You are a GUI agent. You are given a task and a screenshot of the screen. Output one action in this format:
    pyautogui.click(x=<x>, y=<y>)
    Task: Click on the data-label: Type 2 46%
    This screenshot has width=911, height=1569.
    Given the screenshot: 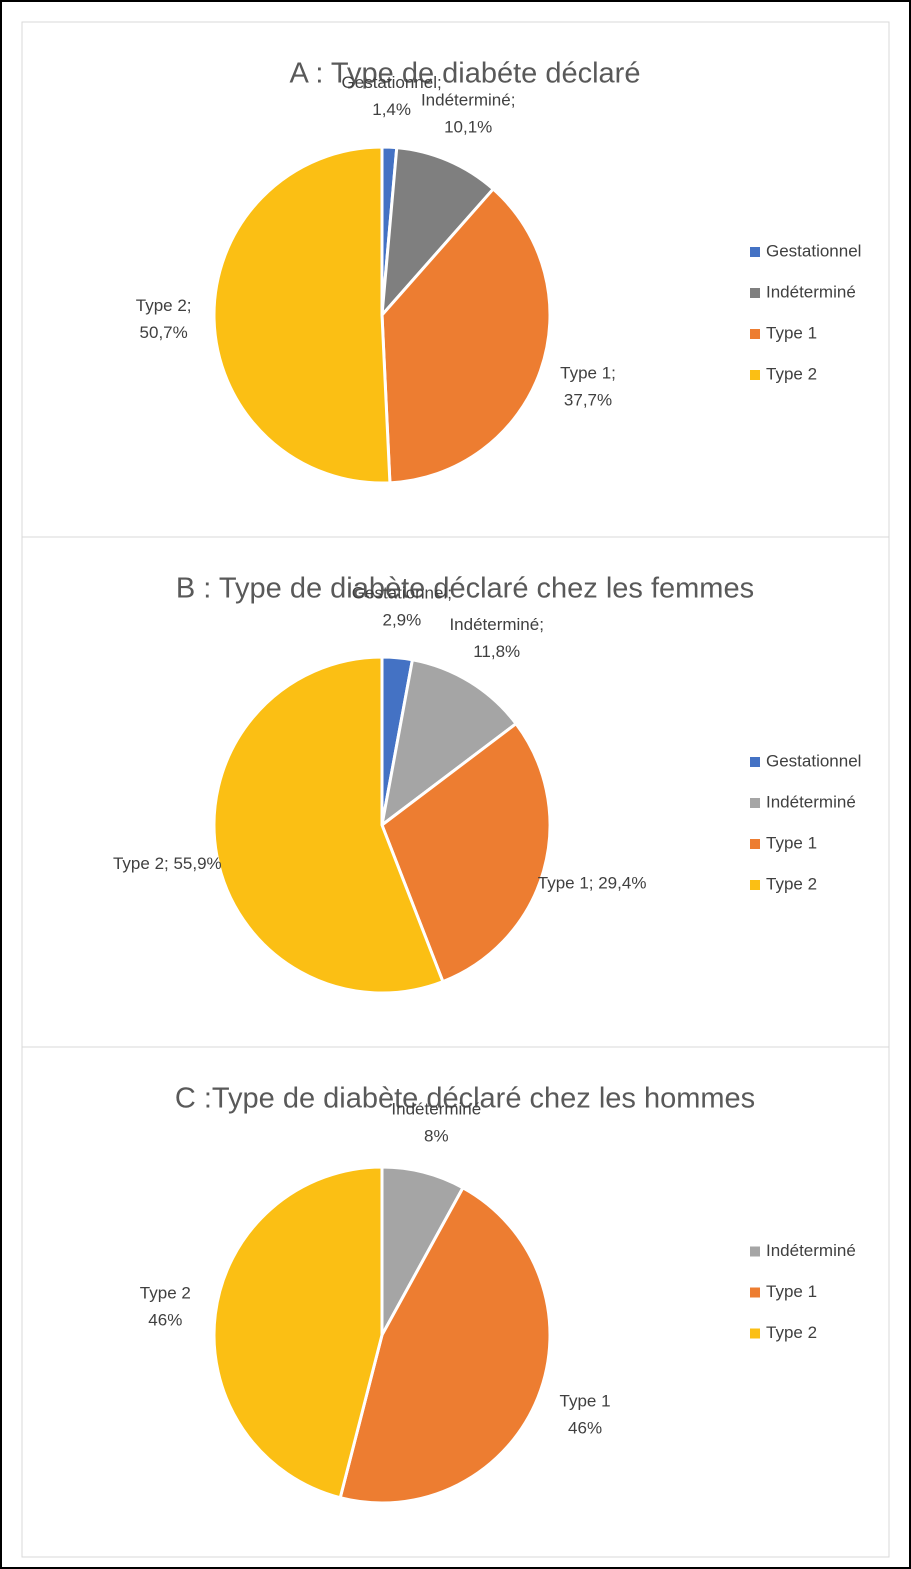 What is the action you would take?
    pyautogui.click(x=165, y=1307)
    